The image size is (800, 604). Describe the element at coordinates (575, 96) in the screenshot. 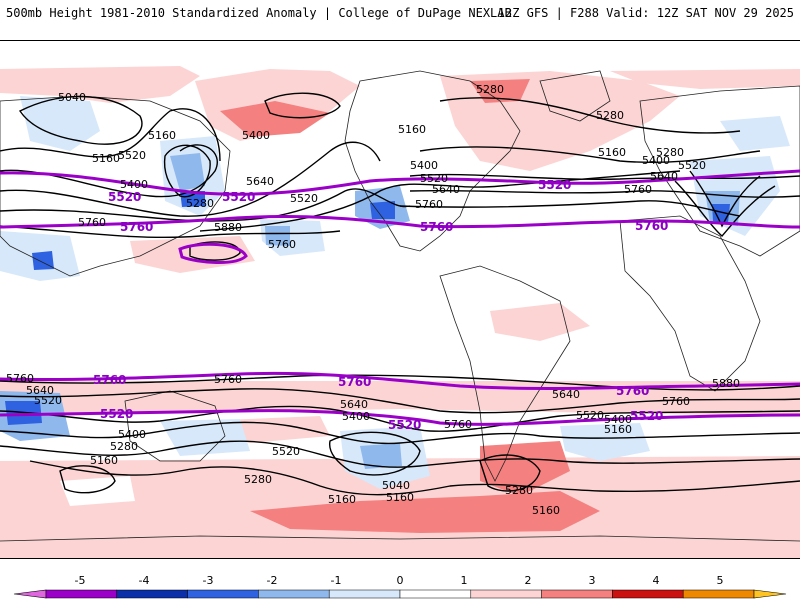

I see `coastline-greenland` at that location.